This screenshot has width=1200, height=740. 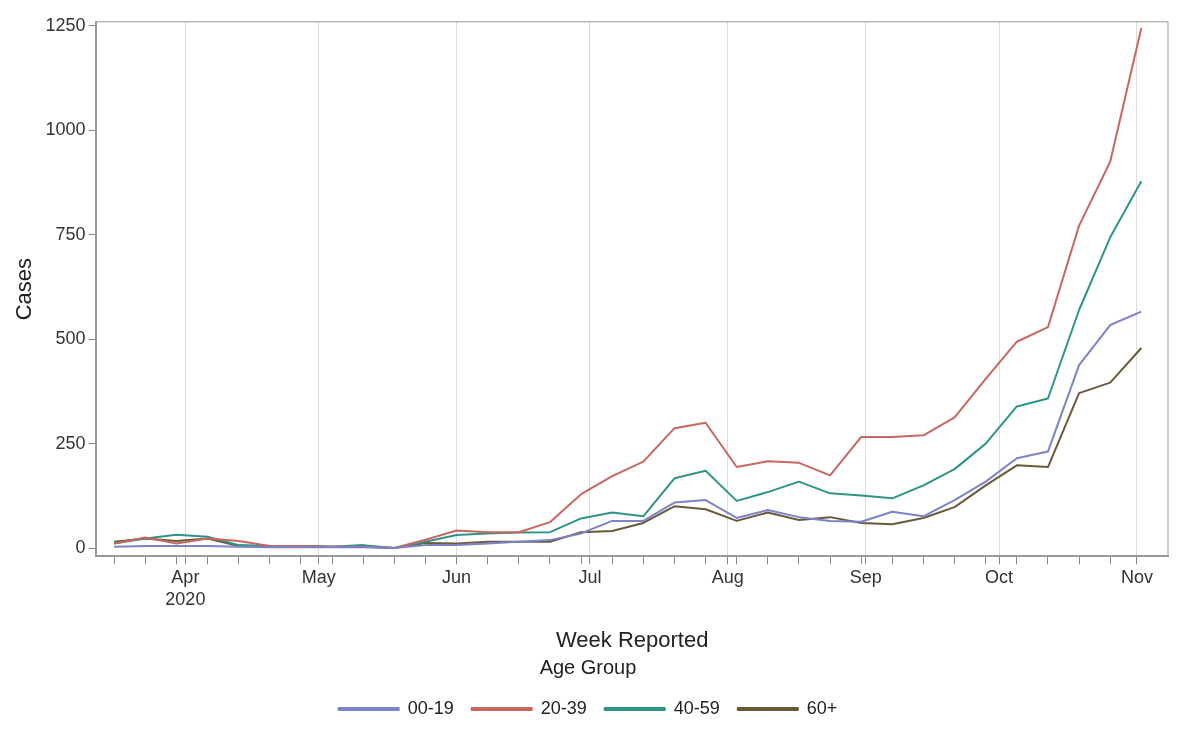 What do you see at coordinates (632, 639) in the screenshot?
I see `x-axis-title: Week Reported` at bounding box center [632, 639].